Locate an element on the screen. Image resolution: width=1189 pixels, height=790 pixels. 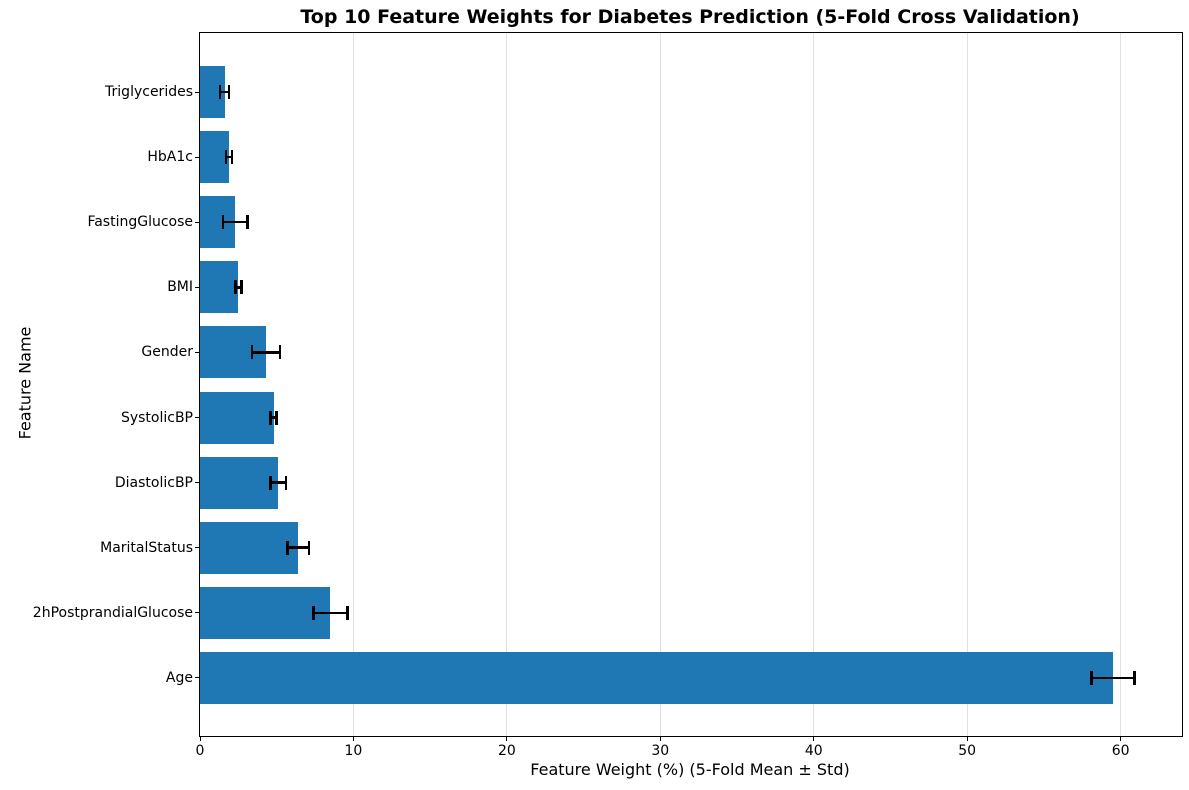
y-tick-label: Age is located at coordinates (179, 677).